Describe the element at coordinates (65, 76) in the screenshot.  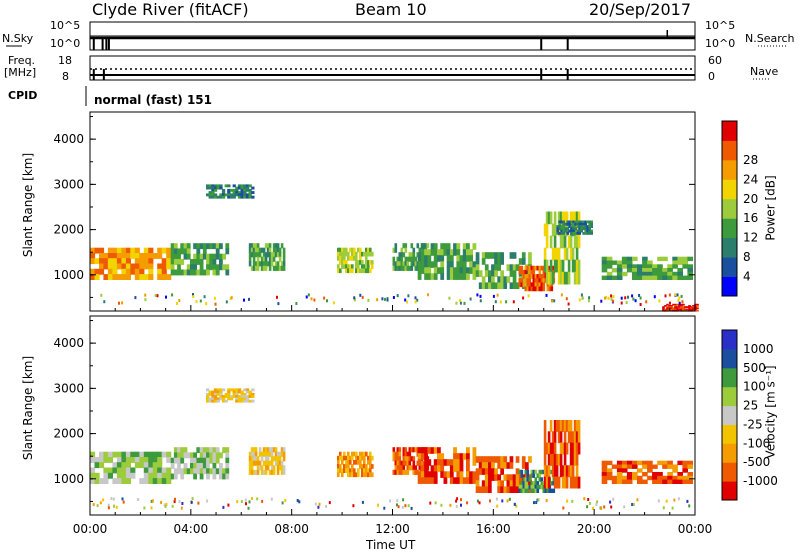
I see `freq-bottom-tick: 8` at that location.